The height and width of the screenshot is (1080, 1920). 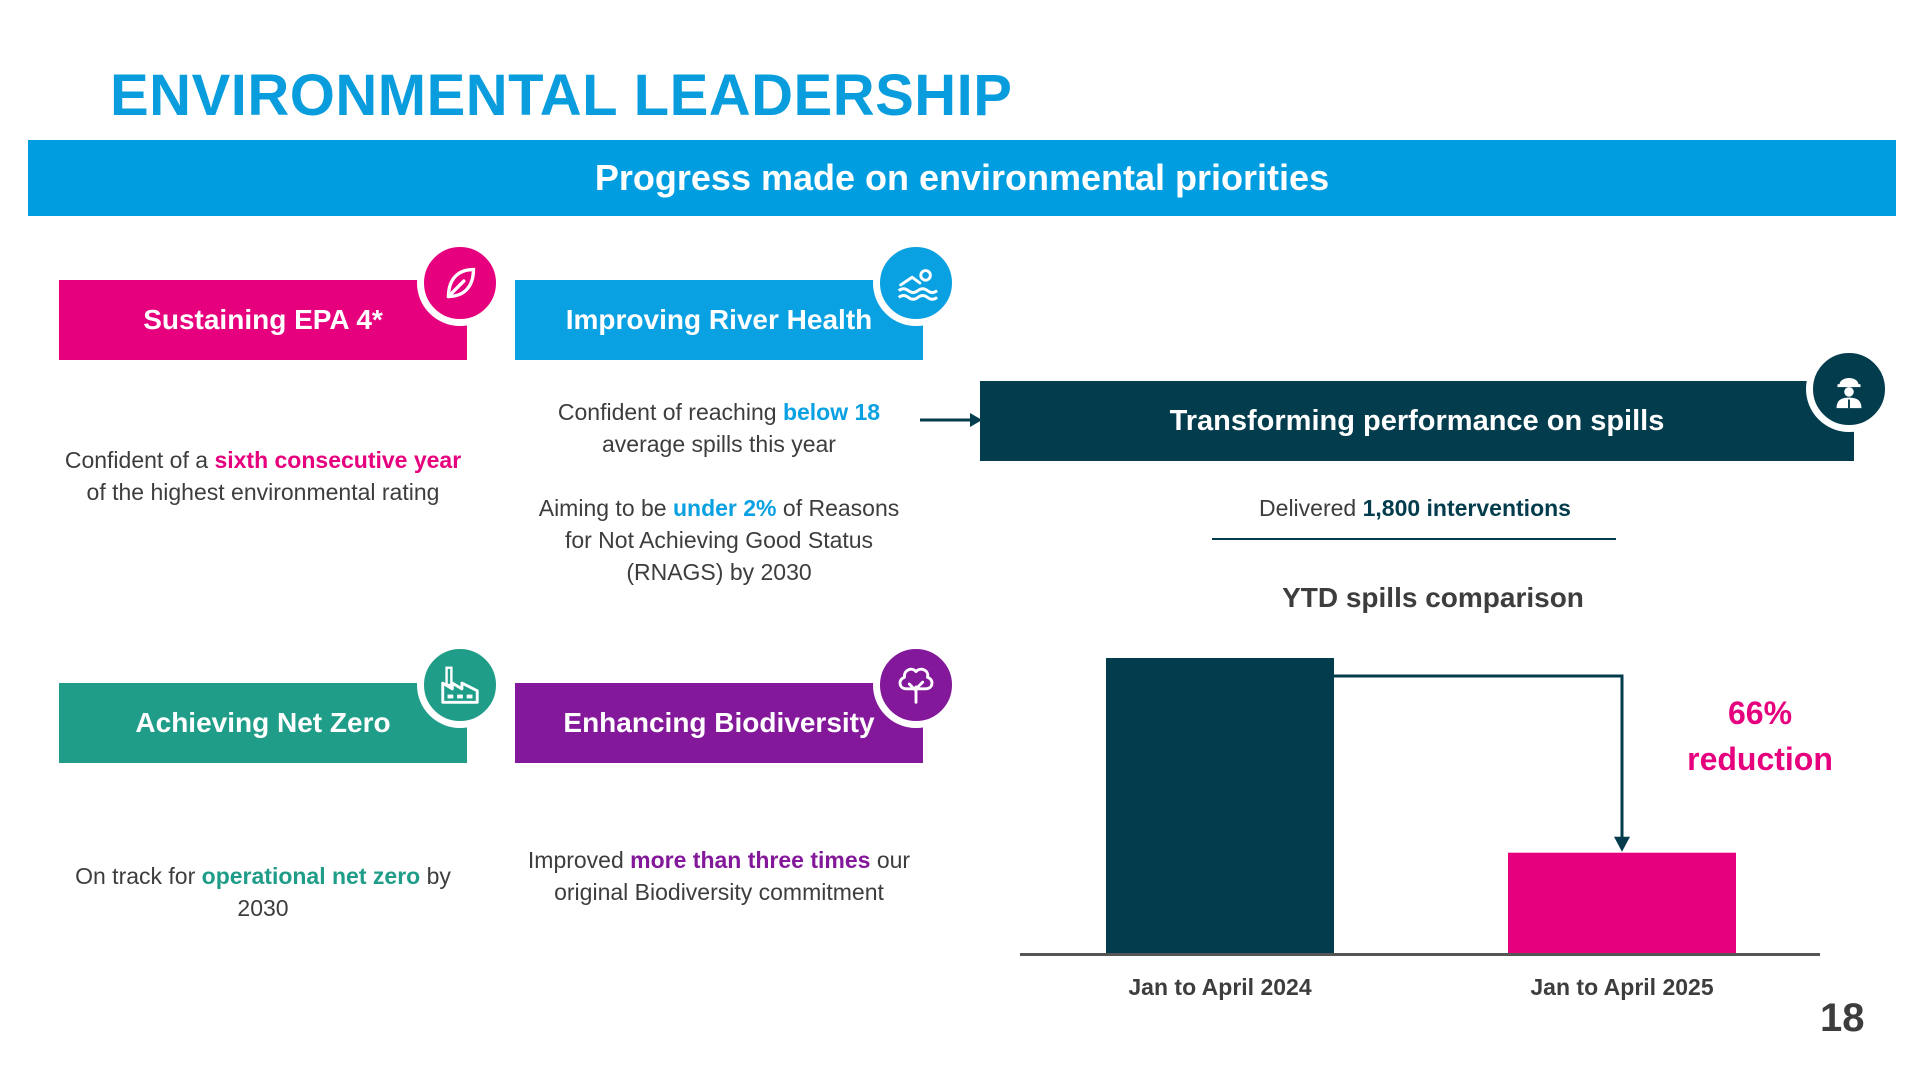 What do you see at coordinates (1433, 597) in the screenshot?
I see `chart-title: YTD spills comparison` at bounding box center [1433, 597].